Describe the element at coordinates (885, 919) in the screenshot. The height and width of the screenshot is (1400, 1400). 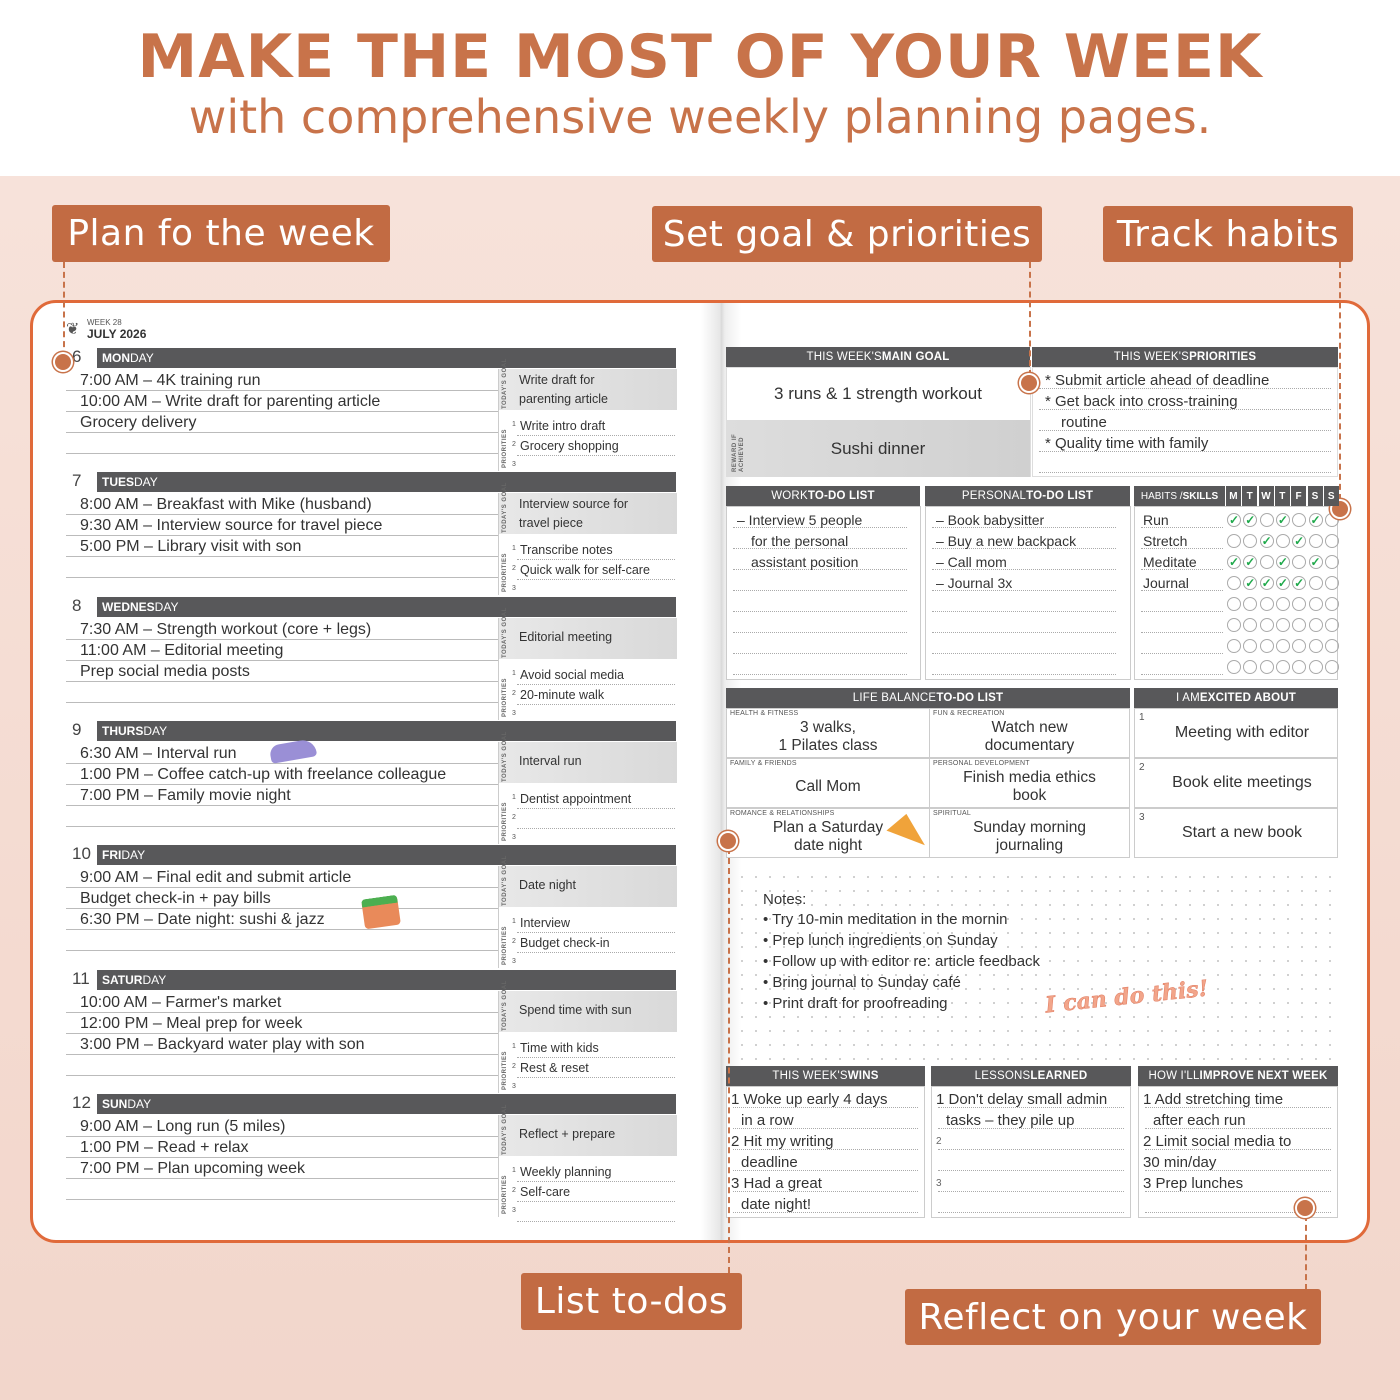
I see `note-item: • Try 10-min meditation in the mornin` at that location.